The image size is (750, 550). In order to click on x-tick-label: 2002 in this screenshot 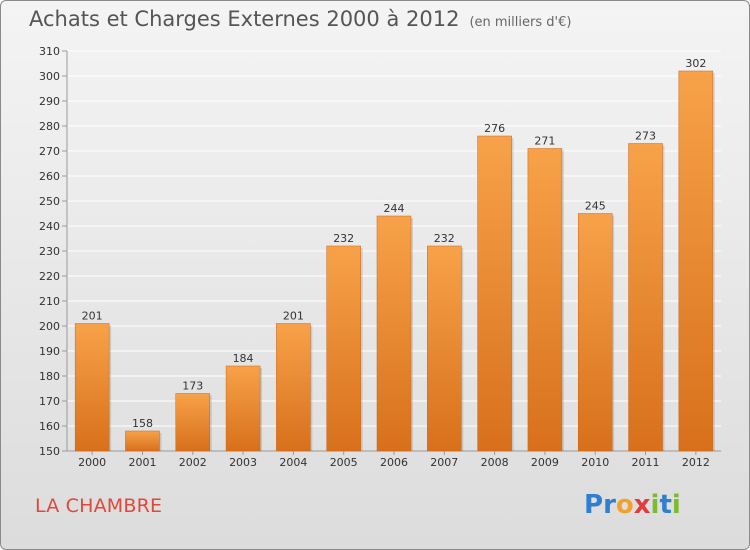, I will do `click(193, 462)`.